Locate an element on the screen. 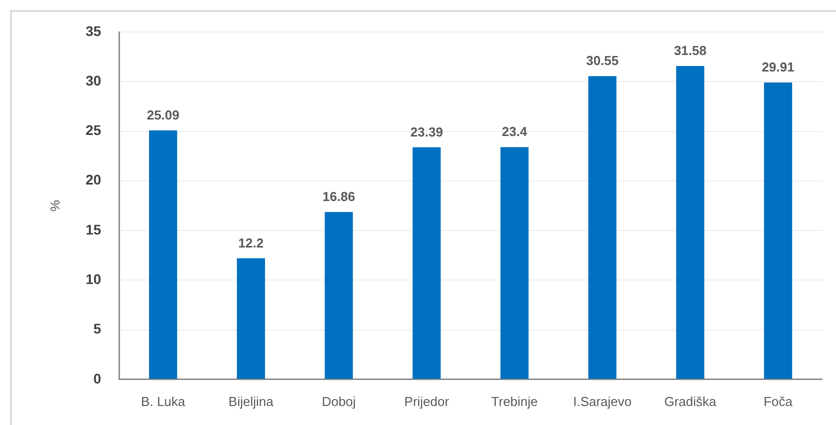 Image resolution: width=836 pixels, height=425 pixels. x-tick-label: Trebinje is located at coordinates (514, 401).